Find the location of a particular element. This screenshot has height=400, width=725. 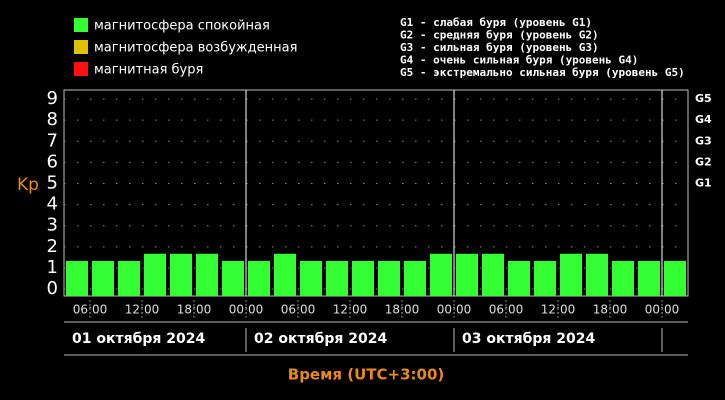

y-tick-label: 8 is located at coordinates (52, 119).